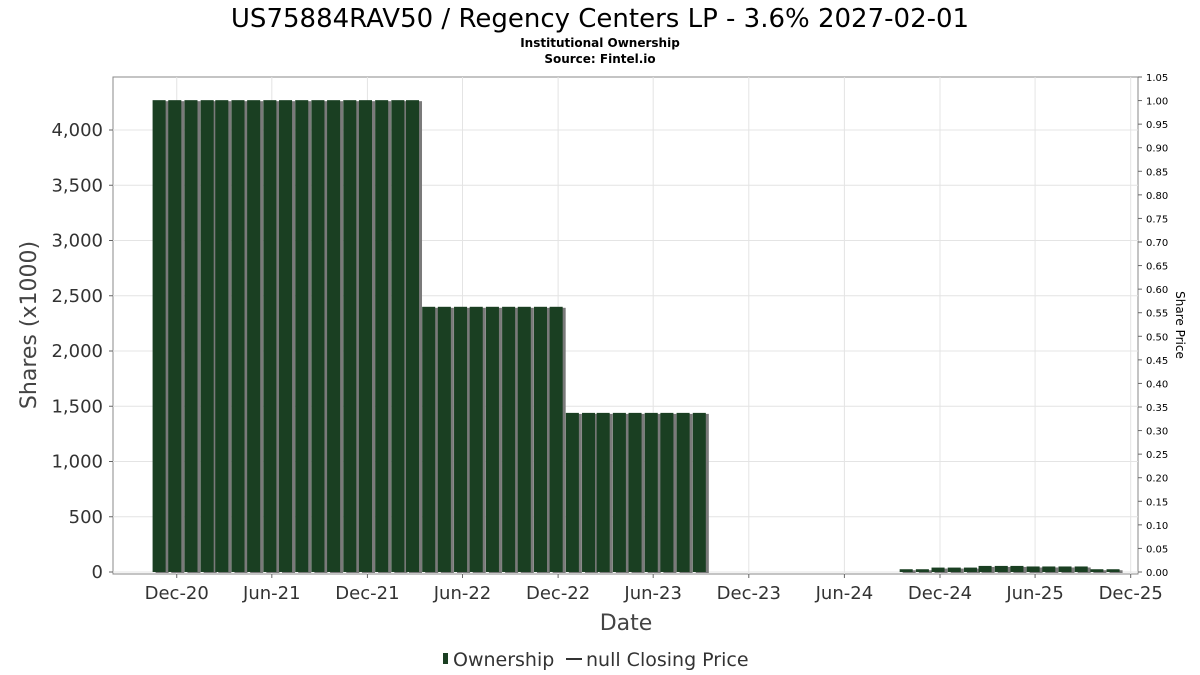  I want to click on y2-tick-label: 0.45, so click(1157, 361).